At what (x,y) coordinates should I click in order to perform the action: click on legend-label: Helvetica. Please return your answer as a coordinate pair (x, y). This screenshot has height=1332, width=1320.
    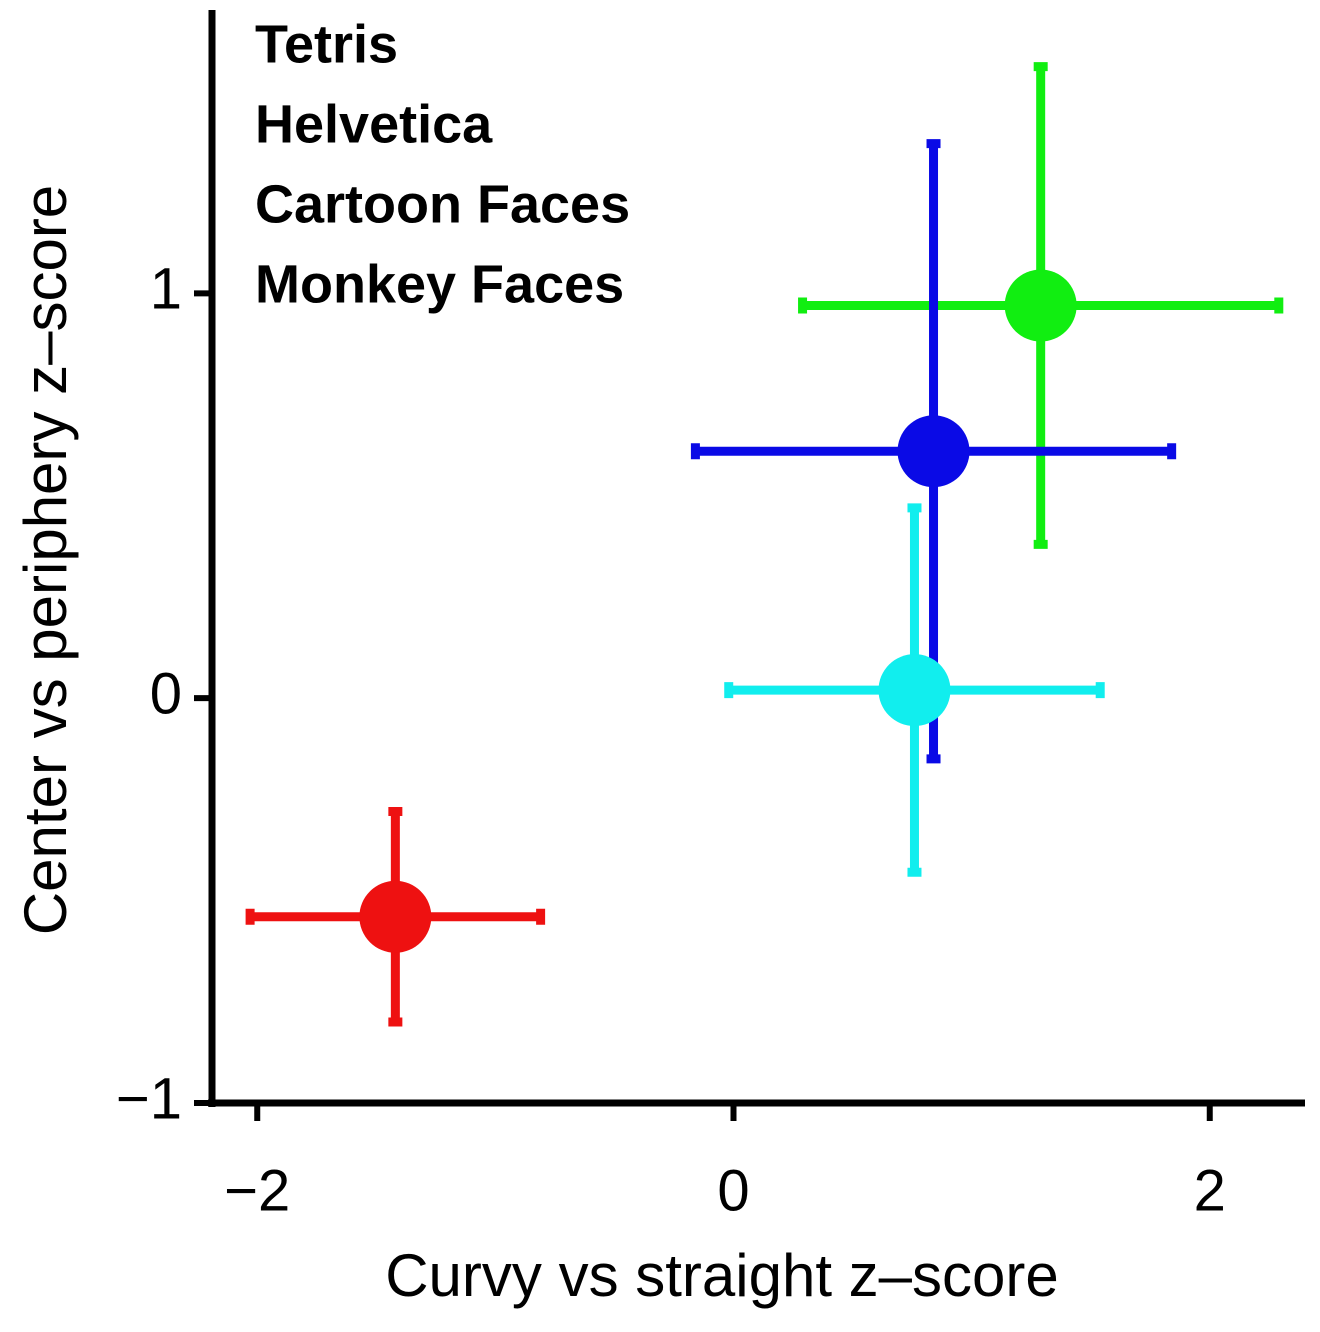
    Looking at the image, I should click on (374, 124).